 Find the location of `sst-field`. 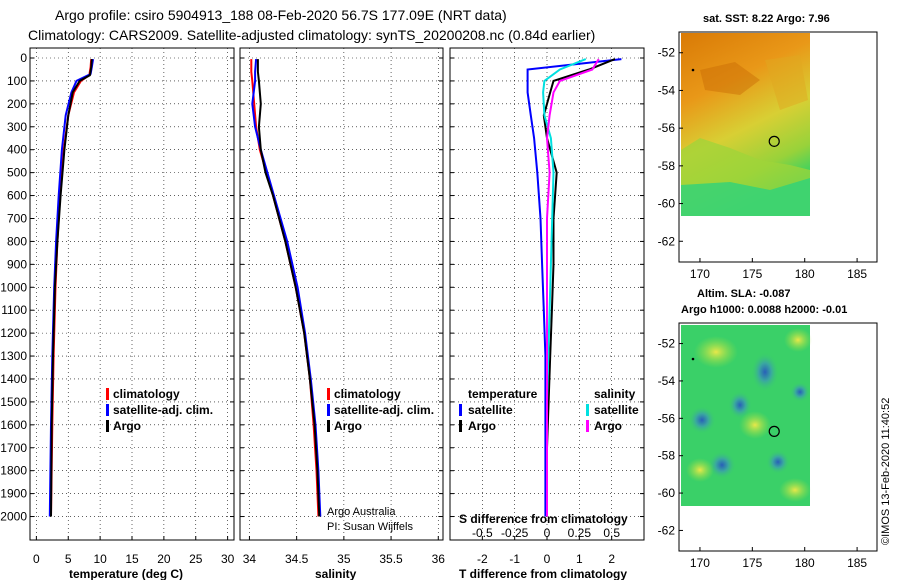

sst-field is located at coordinates (745, 124).